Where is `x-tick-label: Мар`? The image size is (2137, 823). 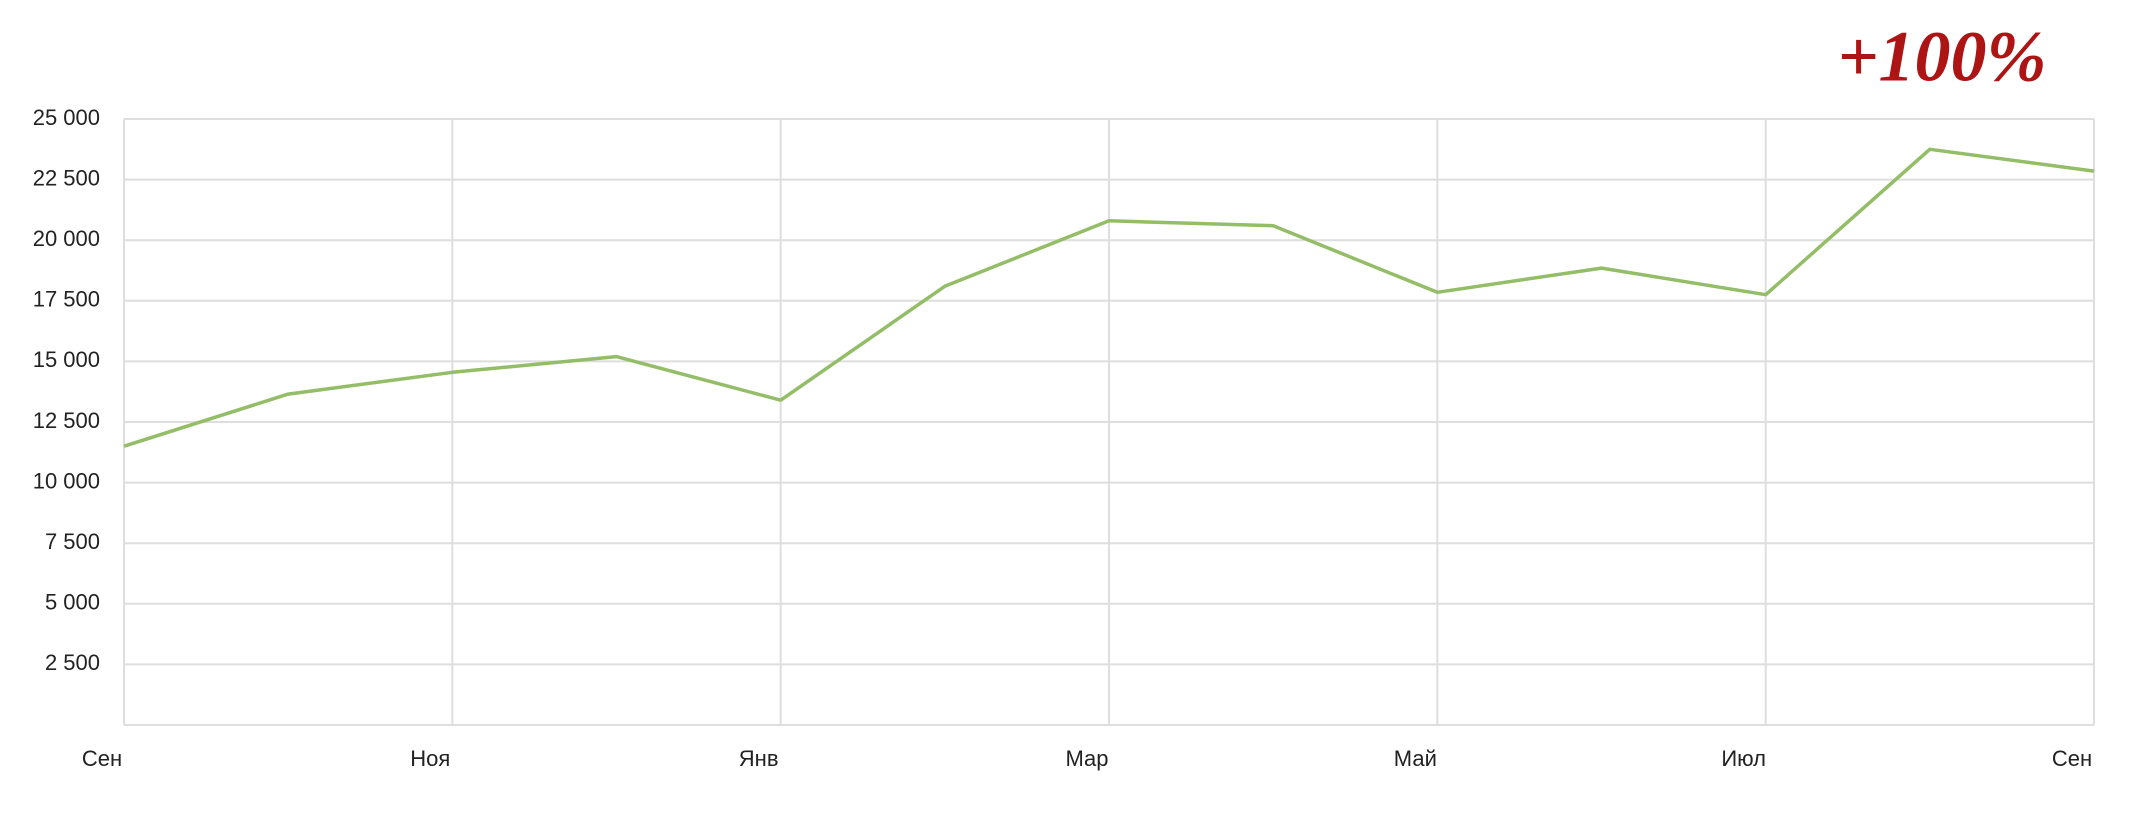 x-tick-label: Мар is located at coordinates (1086, 758).